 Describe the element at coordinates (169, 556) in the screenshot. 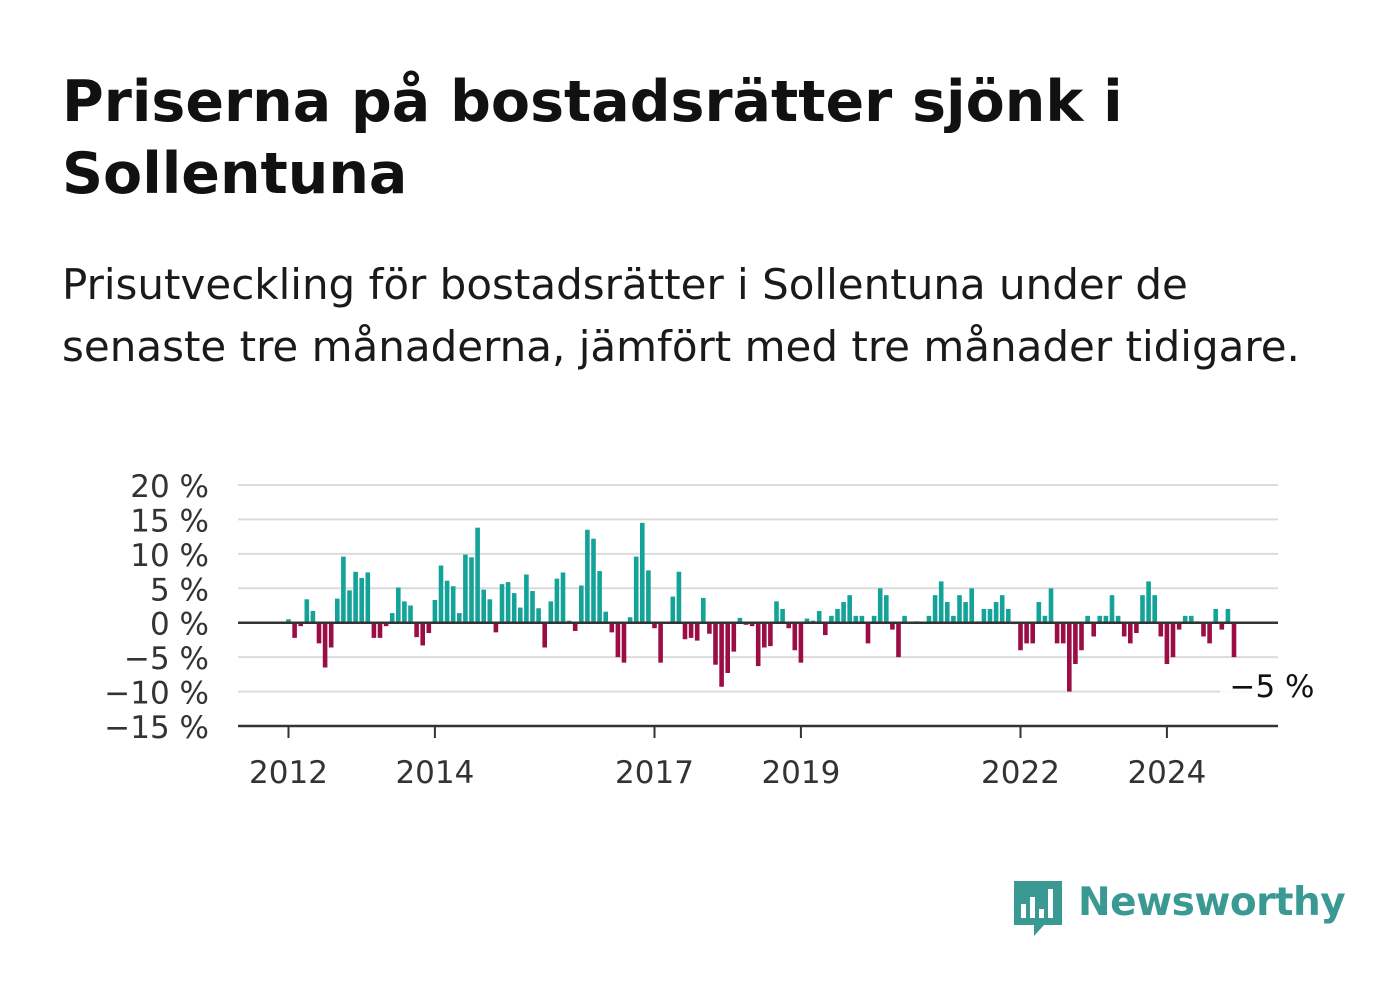

I see `y-tick-label: 10 %` at that location.